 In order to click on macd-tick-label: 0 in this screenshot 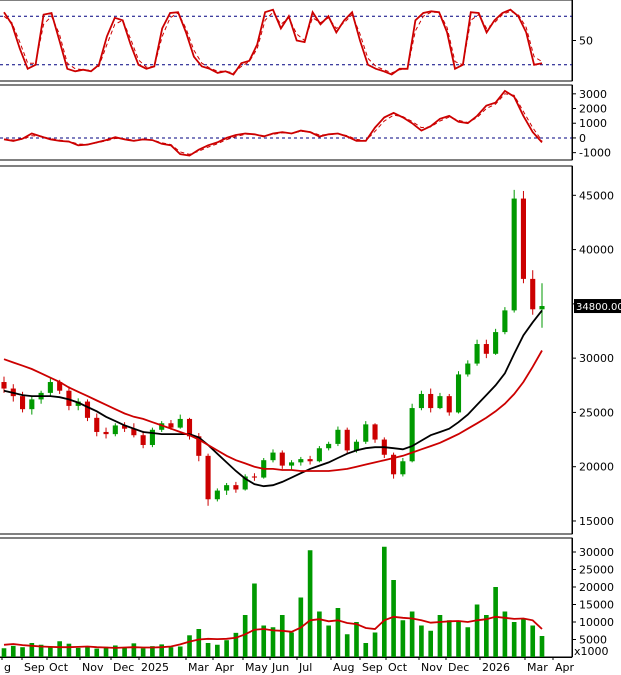, I will do `click(582, 138)`.